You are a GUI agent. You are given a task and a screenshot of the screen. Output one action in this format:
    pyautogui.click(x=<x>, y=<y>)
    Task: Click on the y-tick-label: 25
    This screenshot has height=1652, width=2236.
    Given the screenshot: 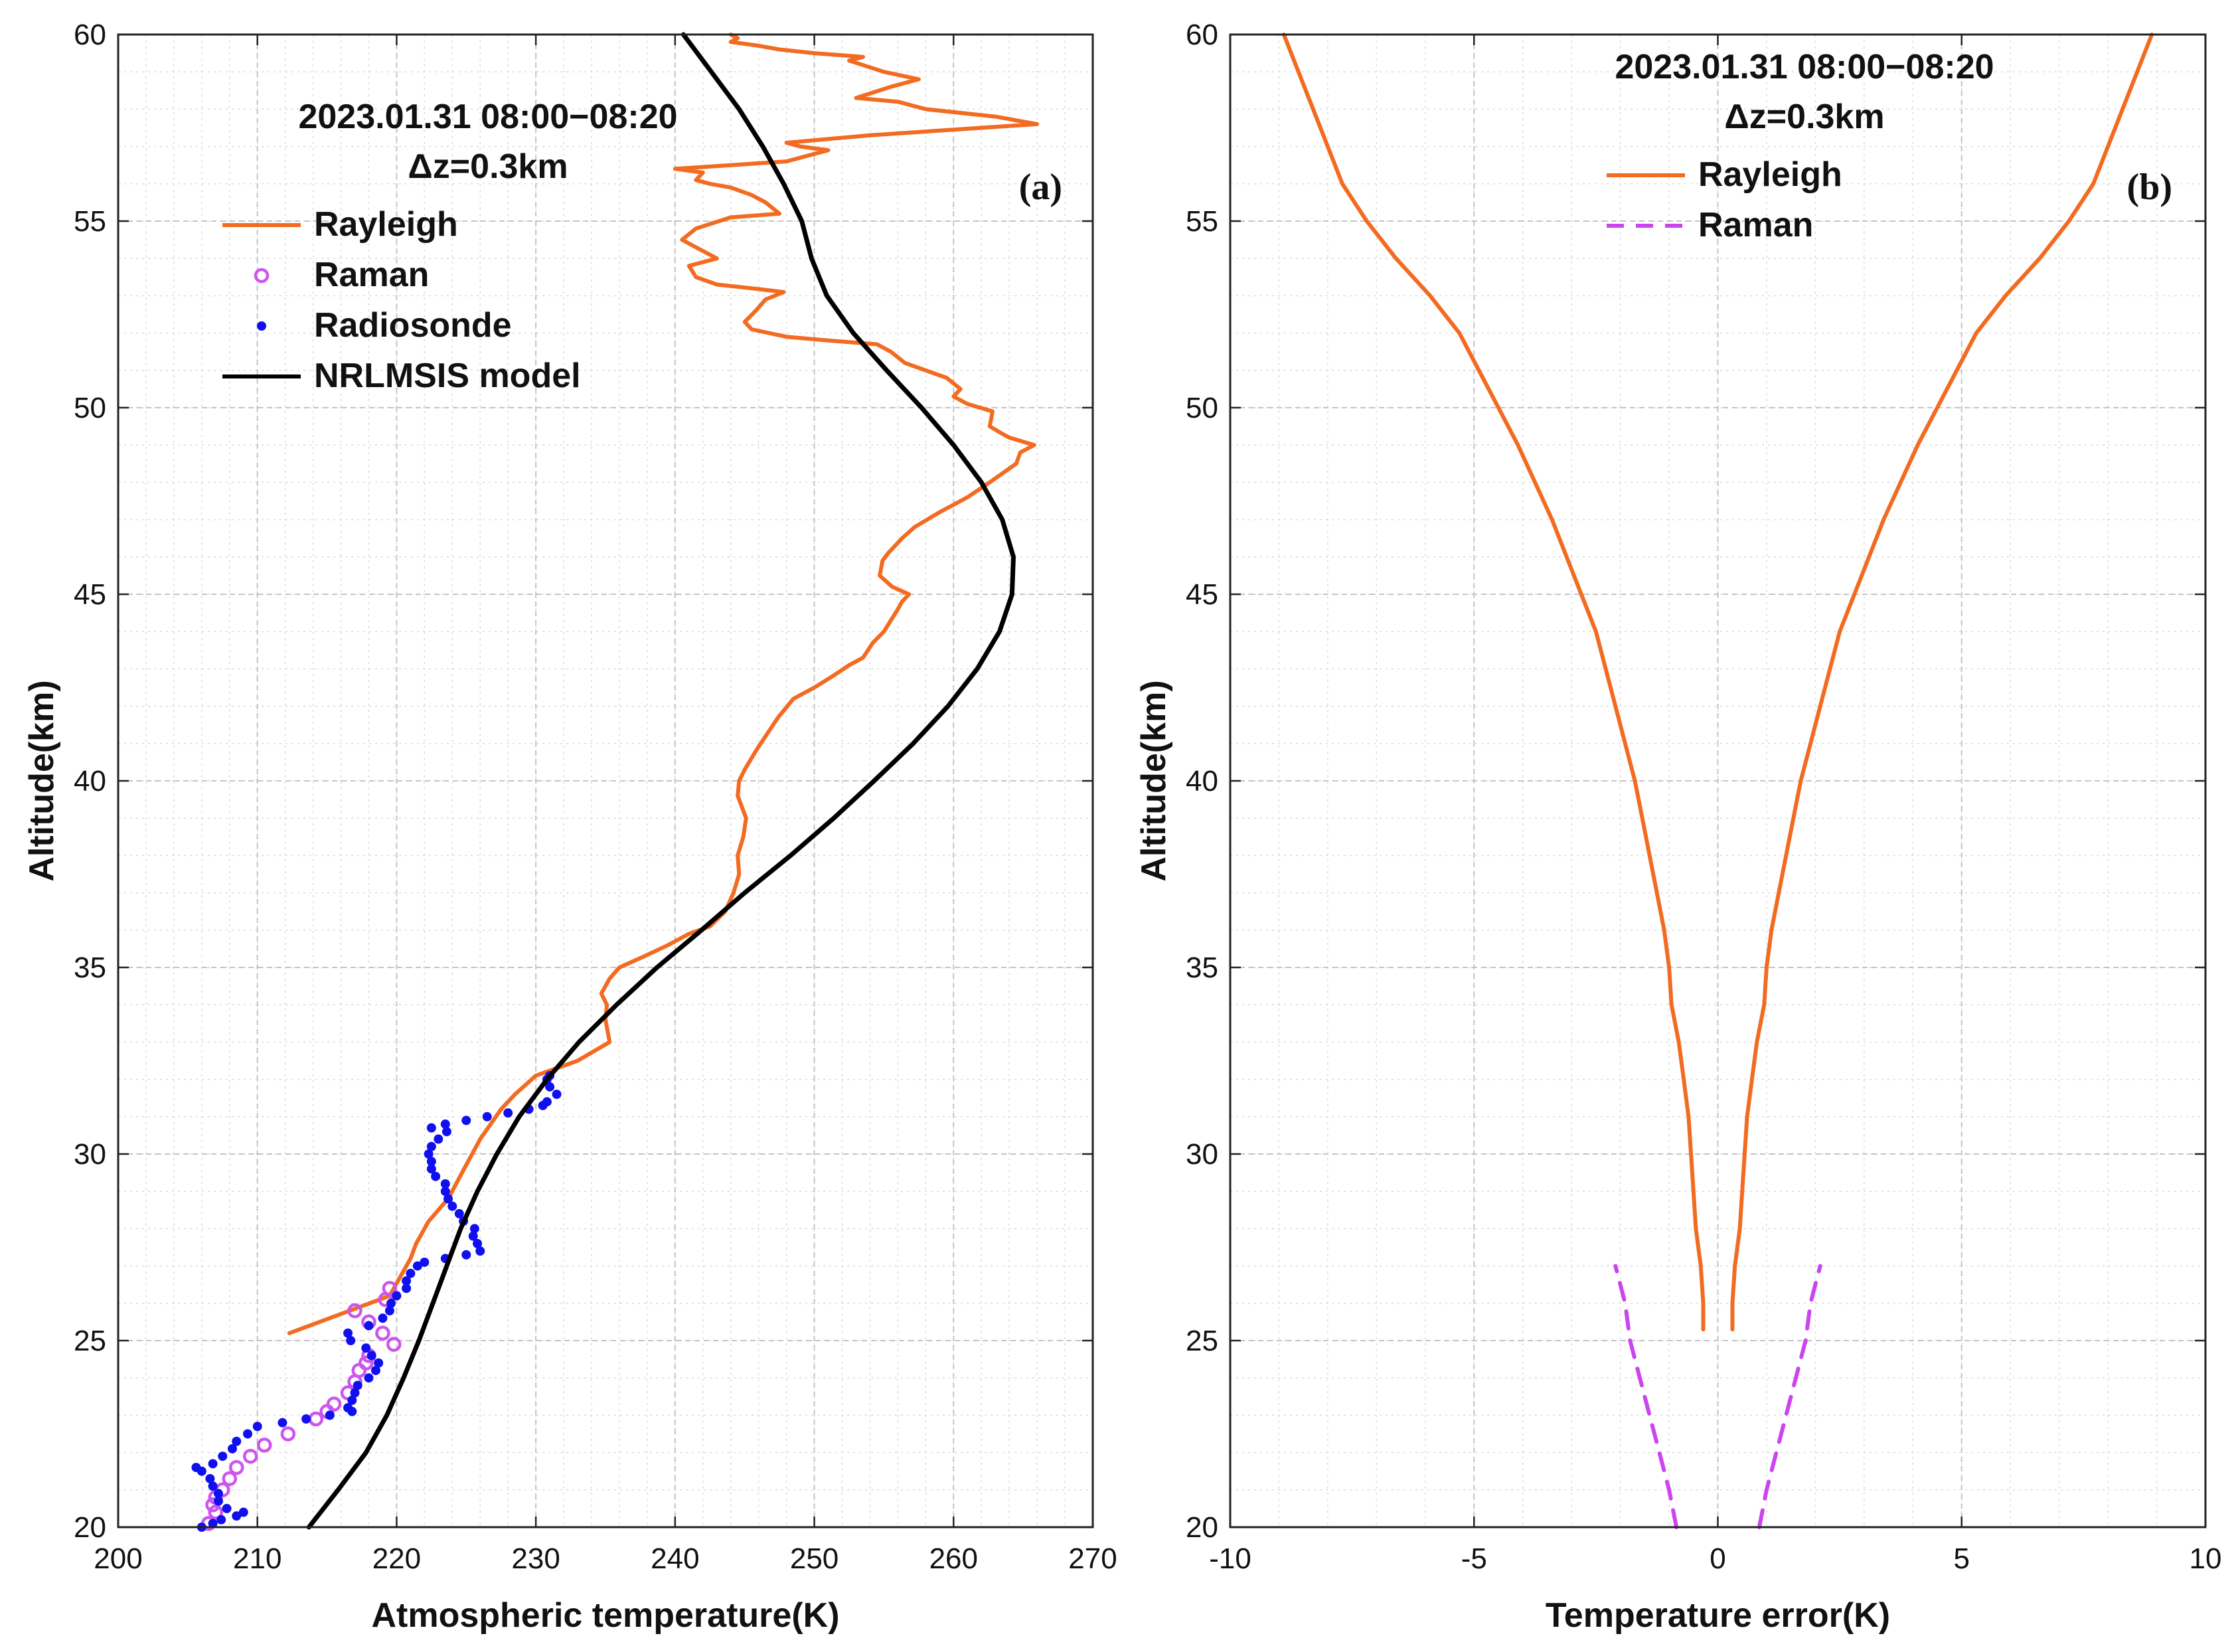 What is the action you would take?
    pyautogui.click(x=1202, y=1341)
    